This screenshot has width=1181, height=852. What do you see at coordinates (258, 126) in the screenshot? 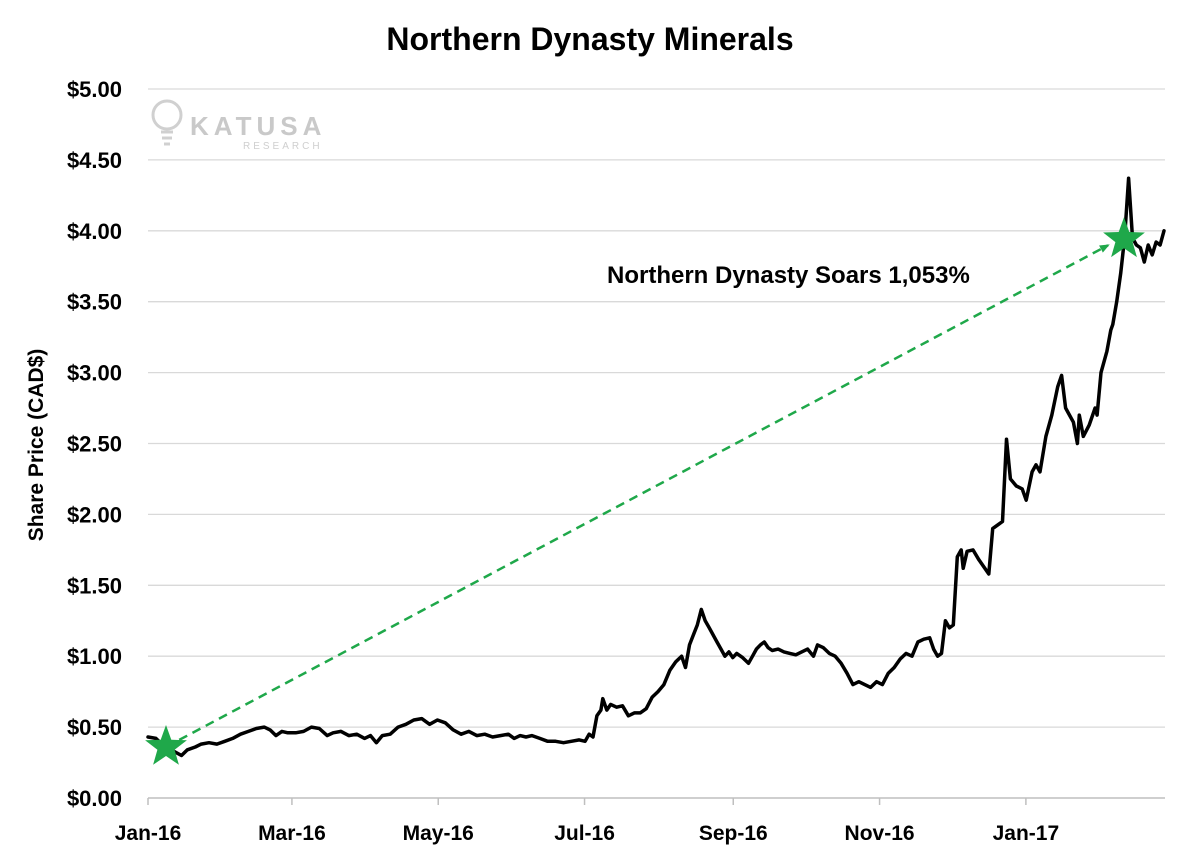
I see `watermark-name: KATUSA` at bounding box center [258, 126].